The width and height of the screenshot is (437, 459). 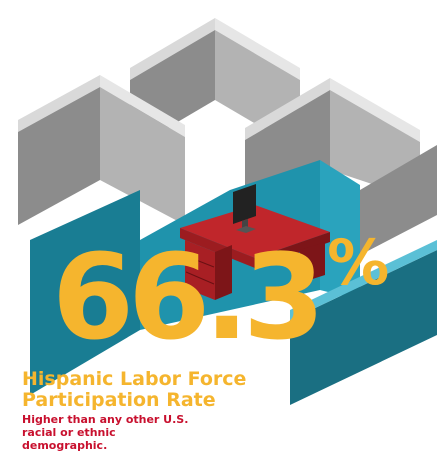 I want to click on desk-leg, so click(x=312, y=262).